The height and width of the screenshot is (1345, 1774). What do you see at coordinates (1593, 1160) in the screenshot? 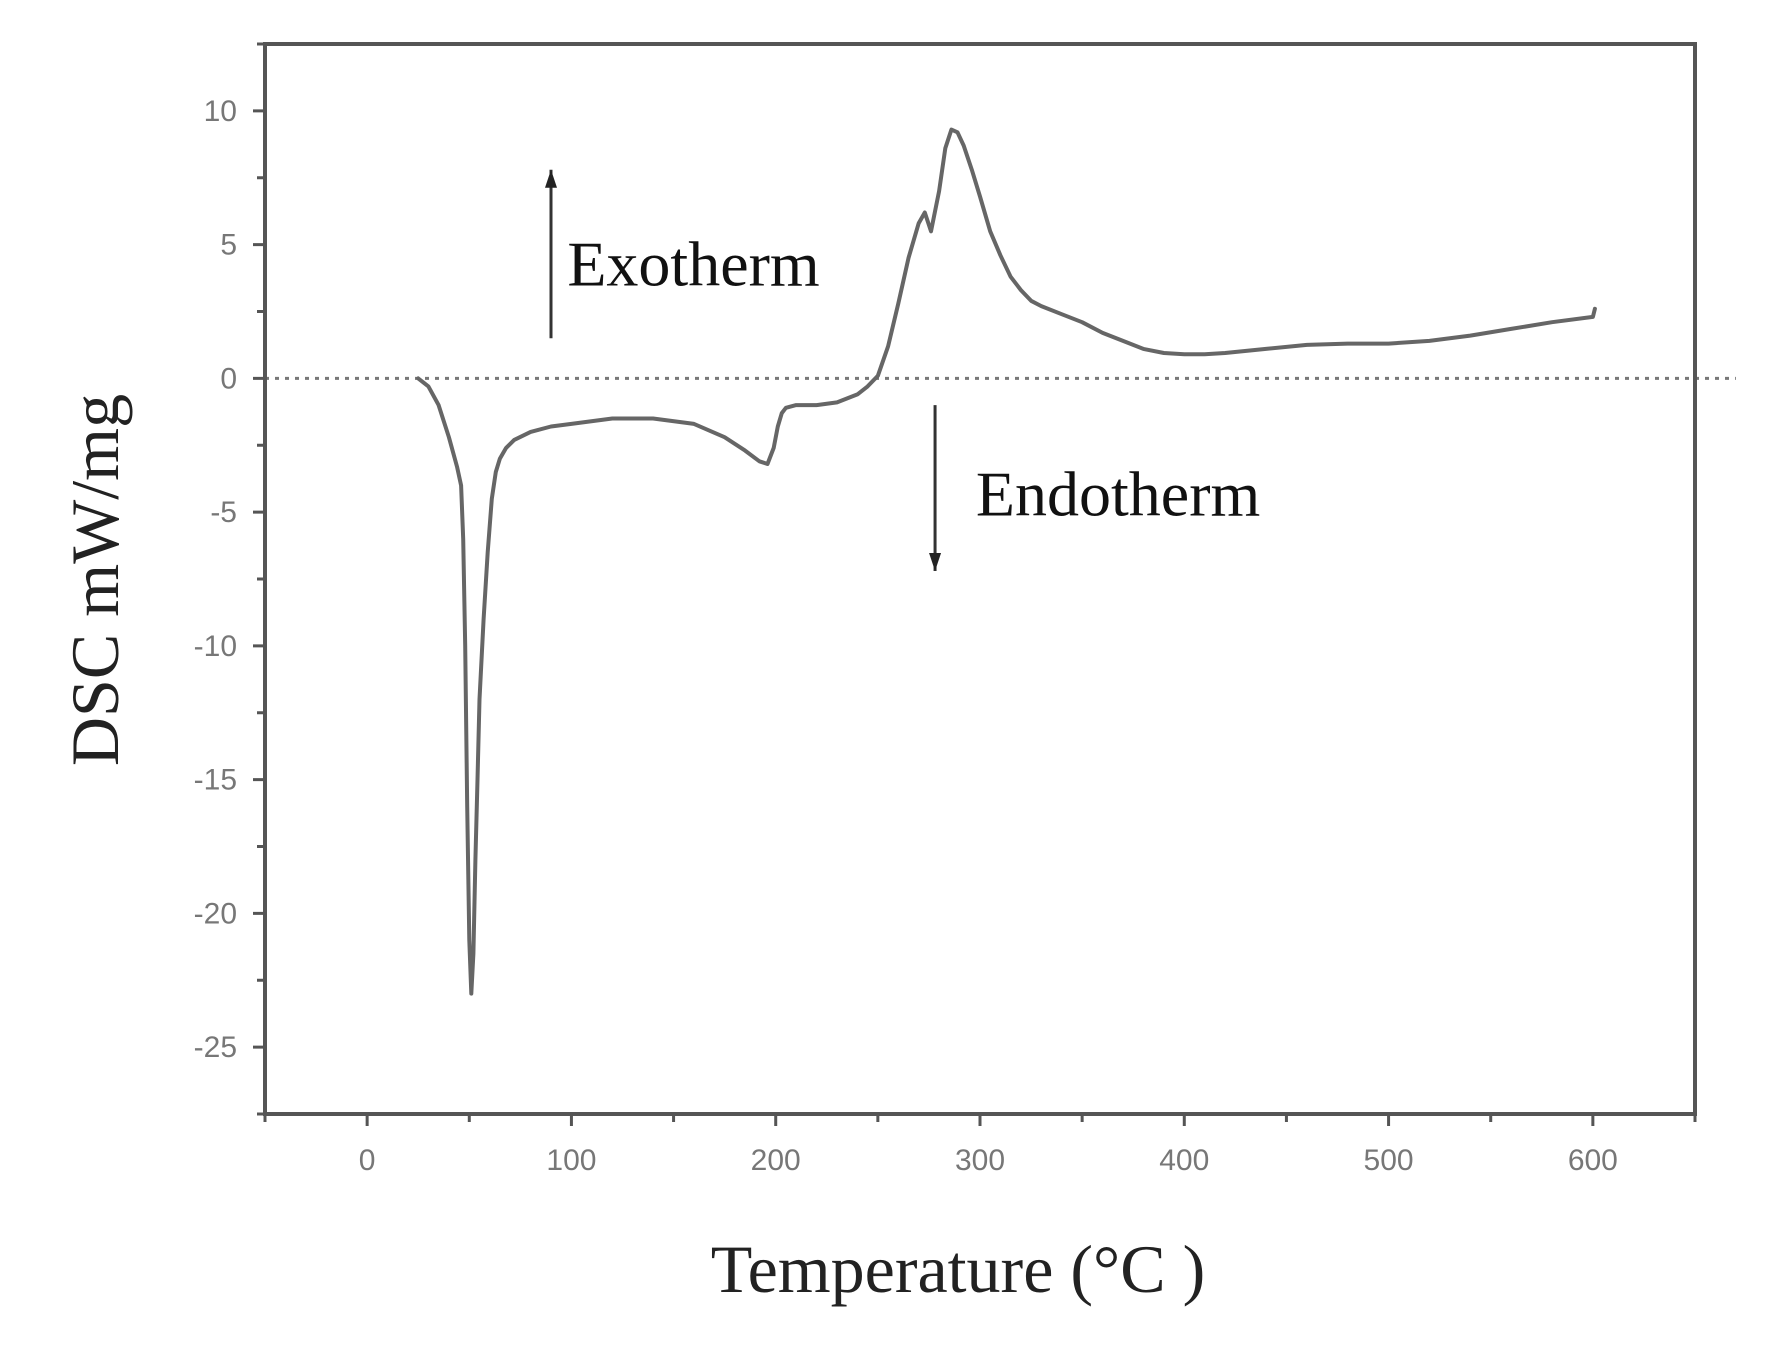
I see `x-tick-label: 600` at bounding box center [1593, 1160].